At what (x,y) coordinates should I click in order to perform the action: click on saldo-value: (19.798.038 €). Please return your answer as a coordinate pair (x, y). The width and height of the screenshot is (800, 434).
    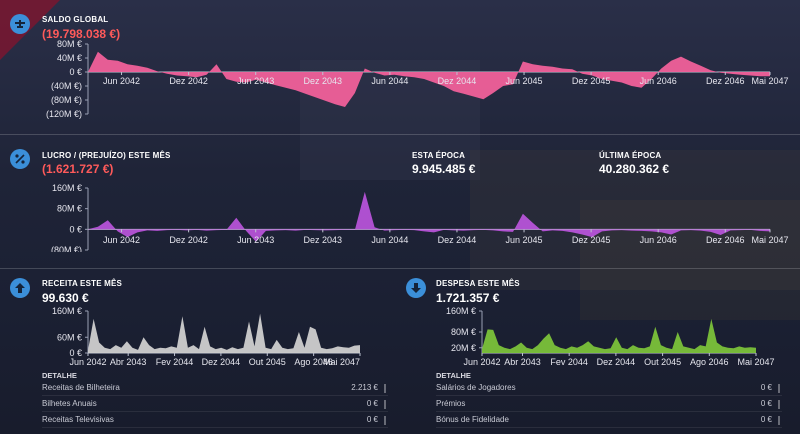
    Looking at the image, I should click on (81, 34).